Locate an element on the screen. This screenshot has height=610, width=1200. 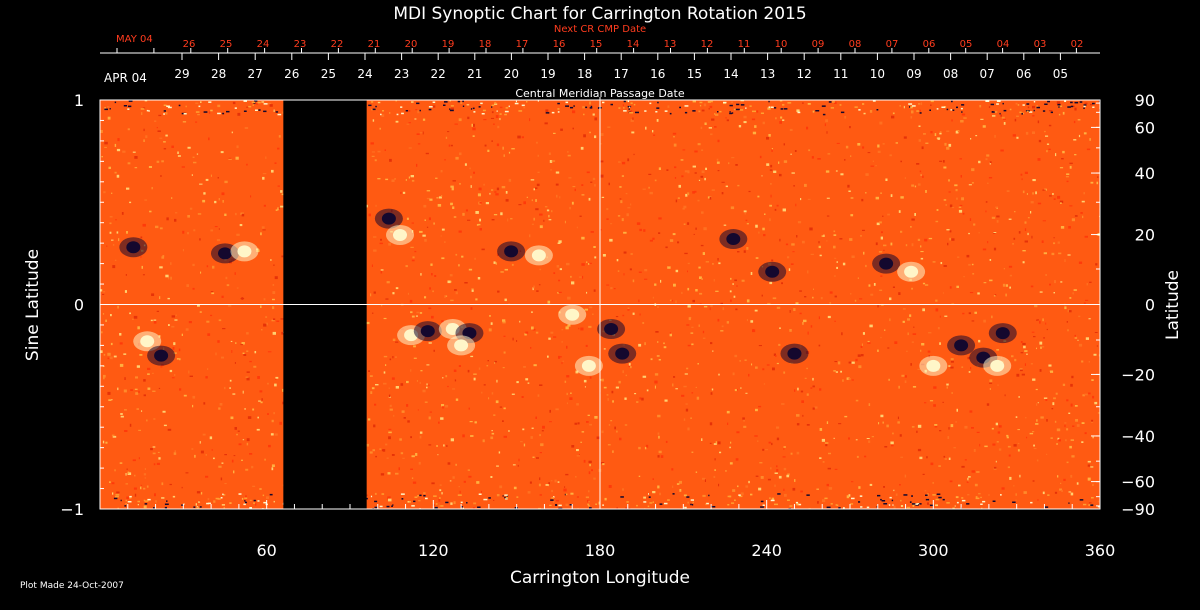
next-cr-day-label: 04 is located at coordinates (1003, 44).